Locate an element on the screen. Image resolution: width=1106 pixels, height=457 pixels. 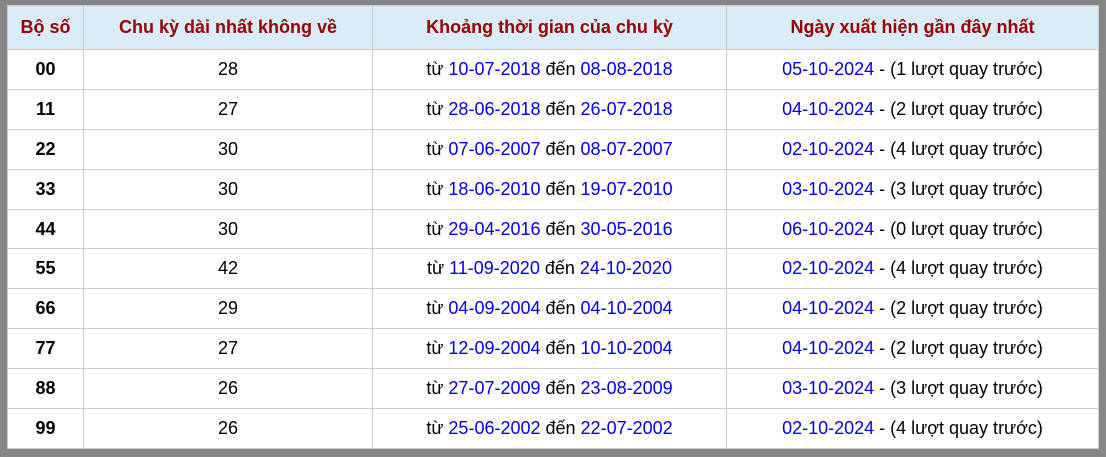
col-header-cycle: Chu kỳ dài nhất không về is located at coordinates (228, 27).